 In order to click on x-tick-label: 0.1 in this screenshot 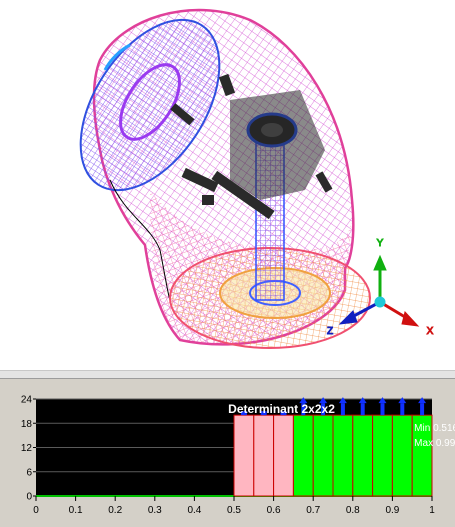, I will do `click(76, 510)`.